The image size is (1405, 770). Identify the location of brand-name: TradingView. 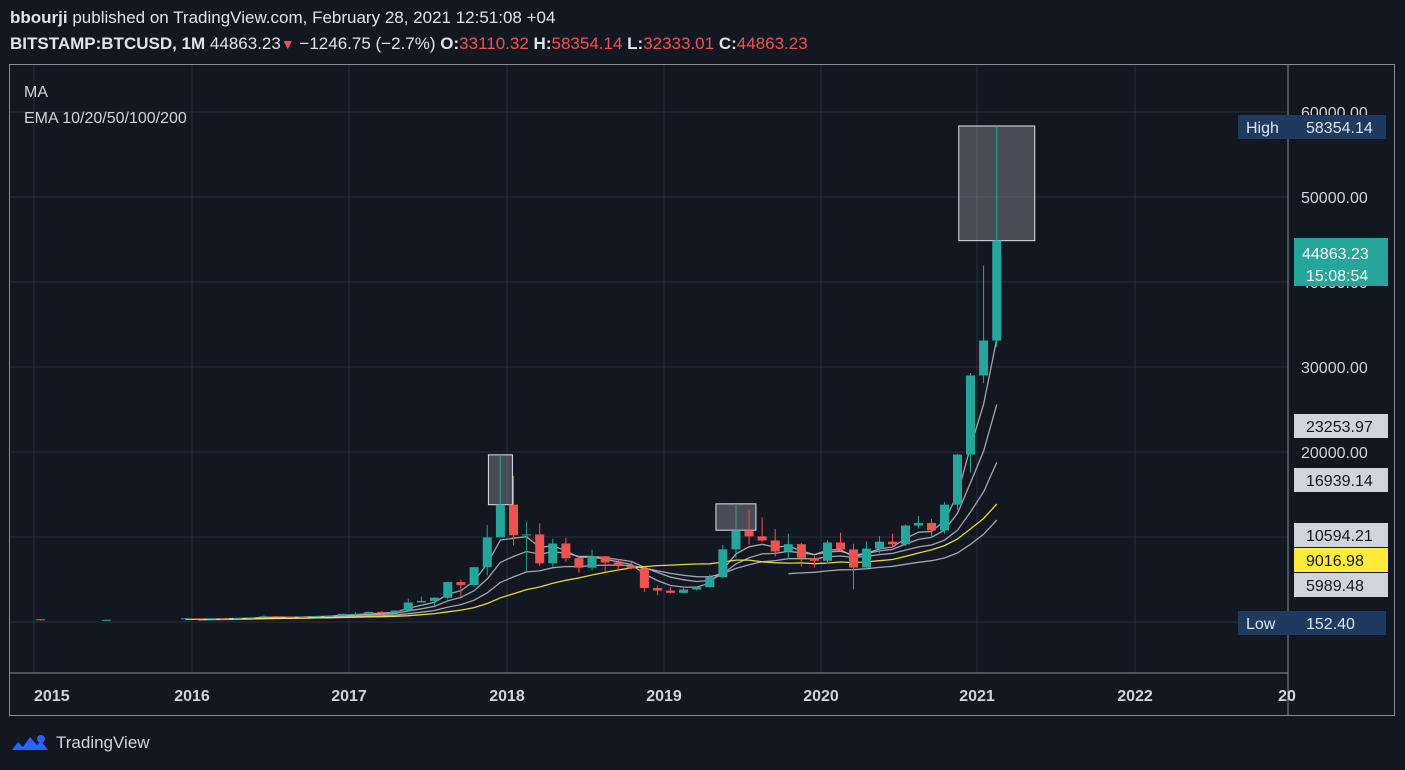
(103, 742).